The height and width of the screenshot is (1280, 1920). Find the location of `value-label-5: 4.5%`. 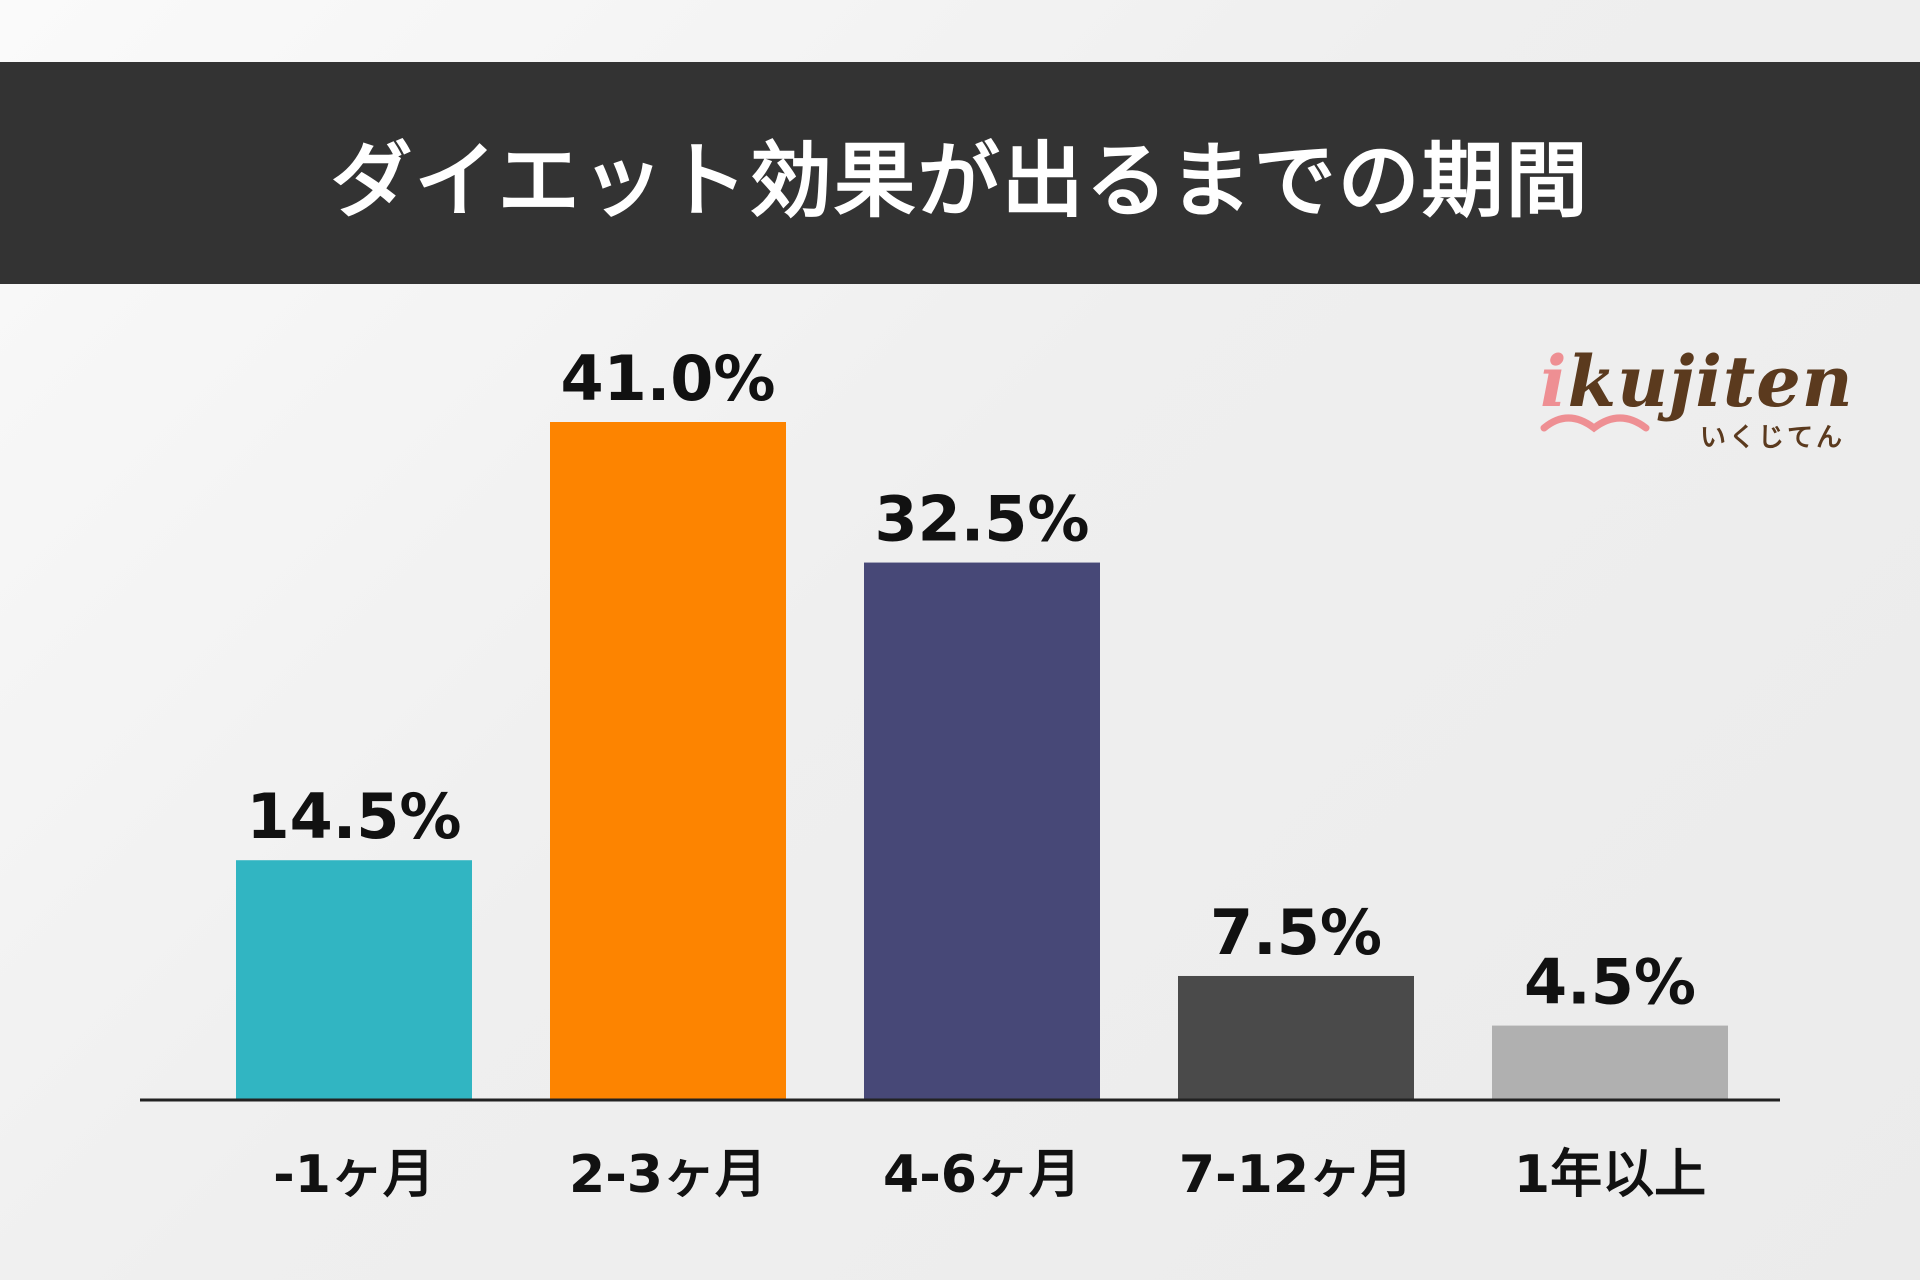

value-label-5: 4.5% is located at coordinates (1610, 982).